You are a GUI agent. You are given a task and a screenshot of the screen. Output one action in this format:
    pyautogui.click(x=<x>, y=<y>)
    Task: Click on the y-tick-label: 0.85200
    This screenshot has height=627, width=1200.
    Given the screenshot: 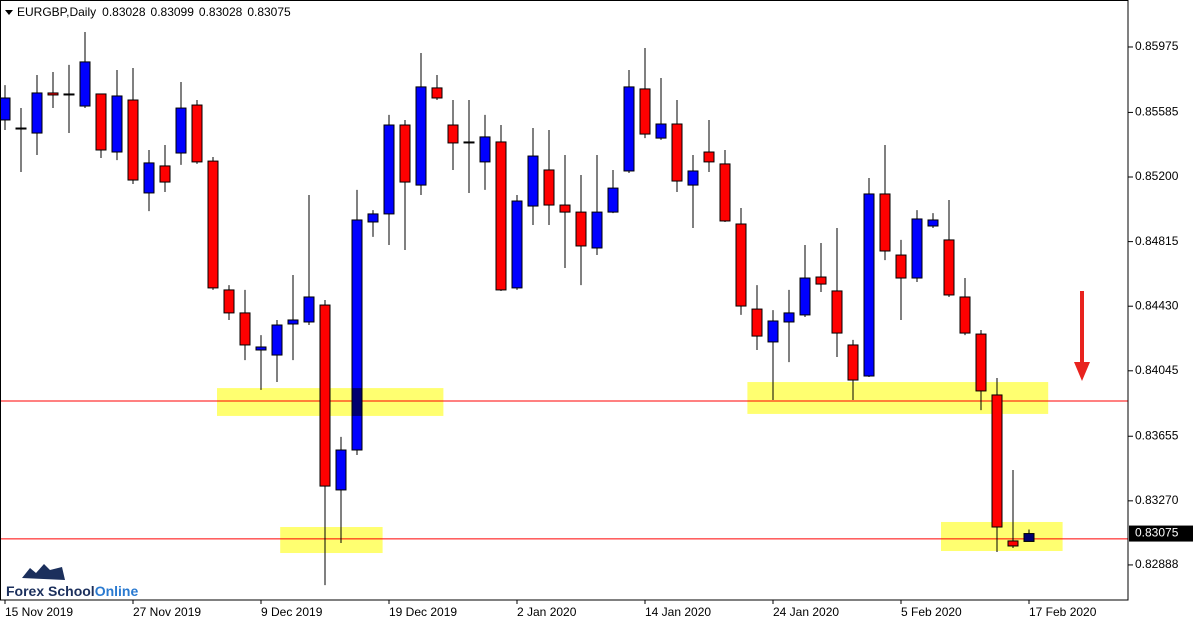 What is the action you would take?
    pyautogui.click(x=1157, y=176)
    